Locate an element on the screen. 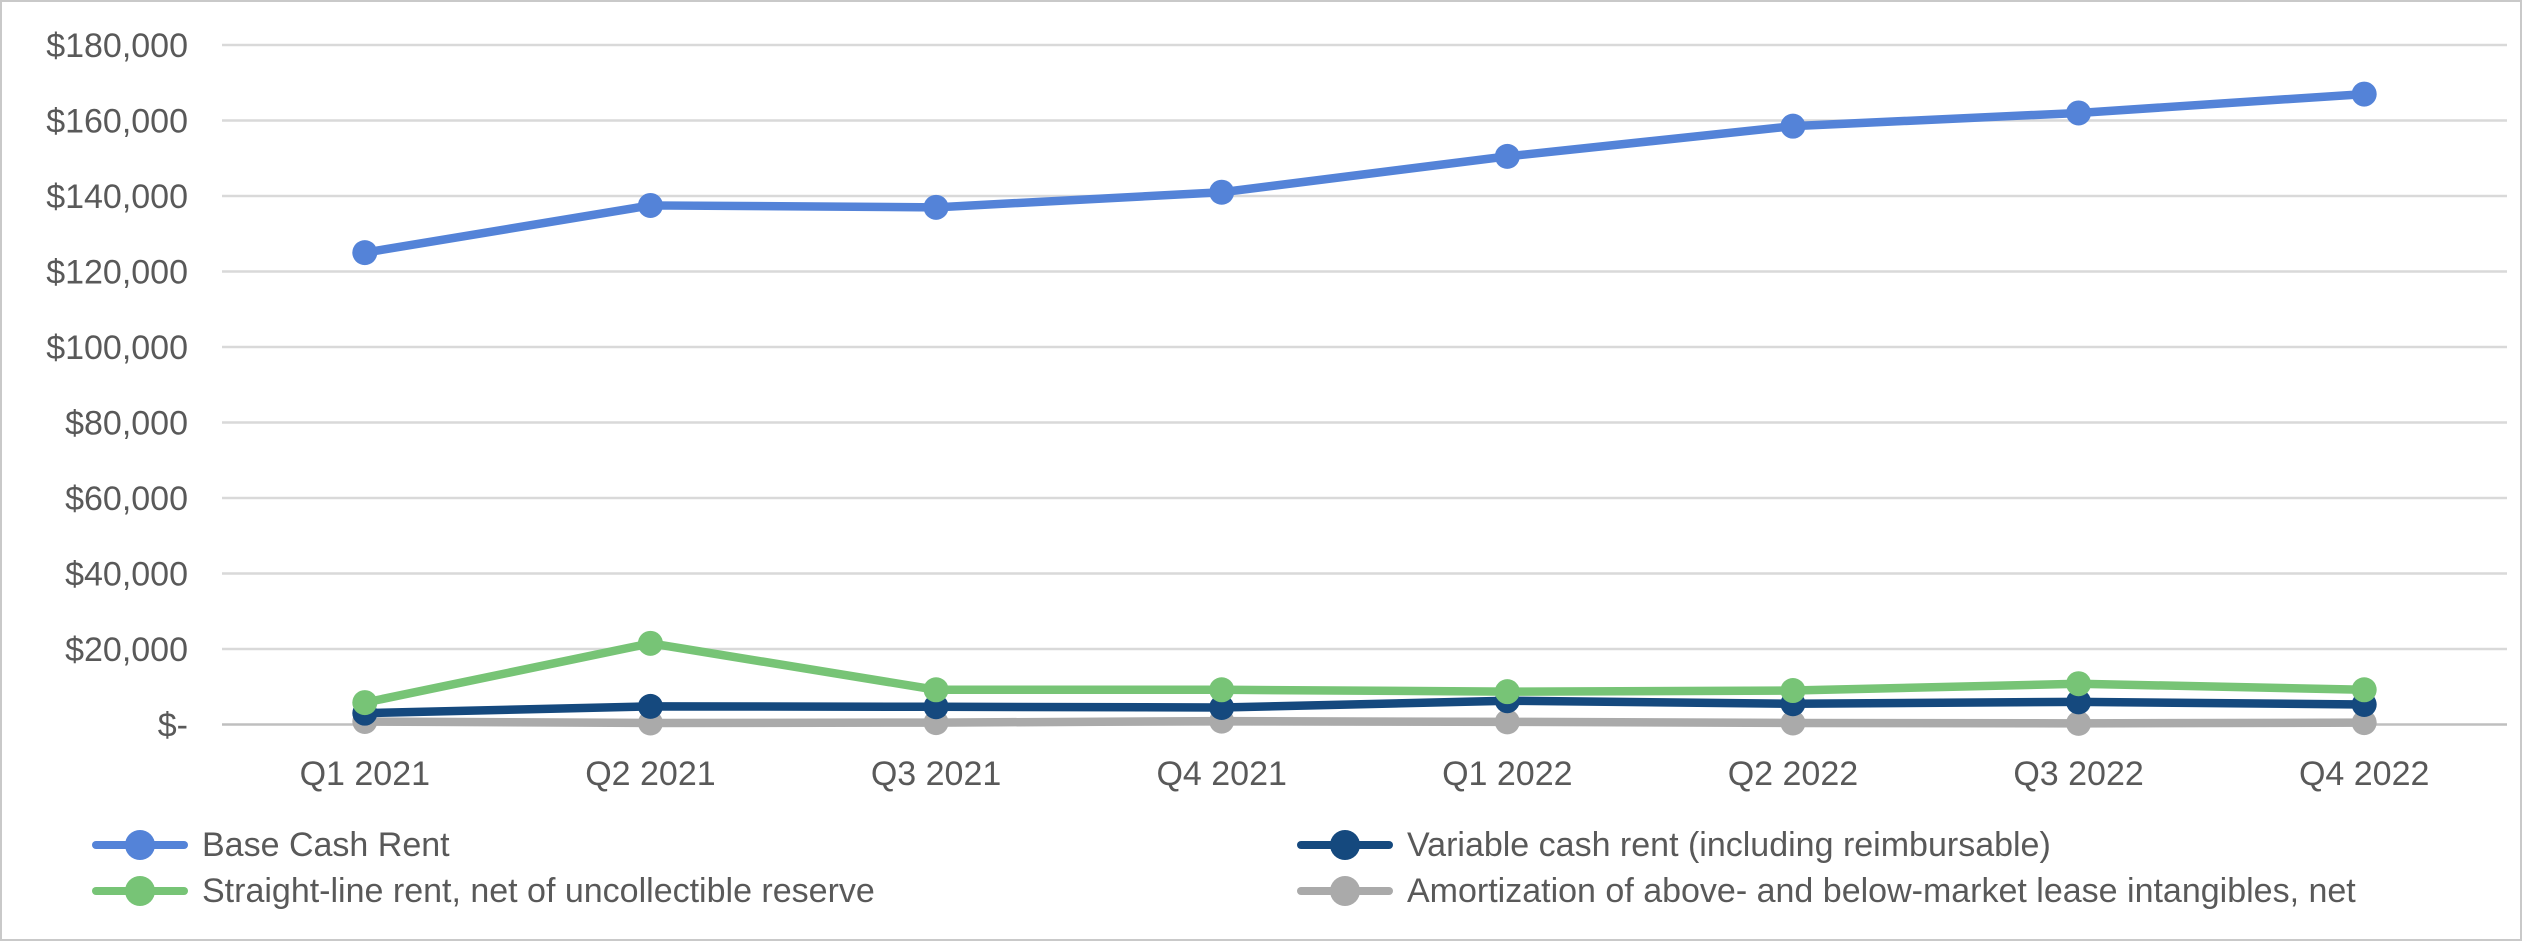 The width and height of the screenshot is (2522, 941). svg-text: $140,000 is located at coordinates (117, 197).